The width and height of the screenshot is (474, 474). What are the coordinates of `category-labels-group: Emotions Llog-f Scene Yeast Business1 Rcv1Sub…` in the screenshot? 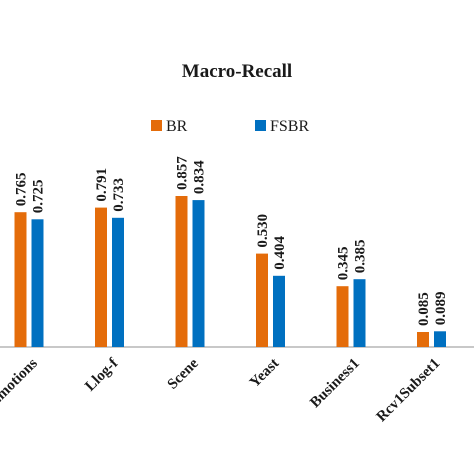 It's located at (222, 390).